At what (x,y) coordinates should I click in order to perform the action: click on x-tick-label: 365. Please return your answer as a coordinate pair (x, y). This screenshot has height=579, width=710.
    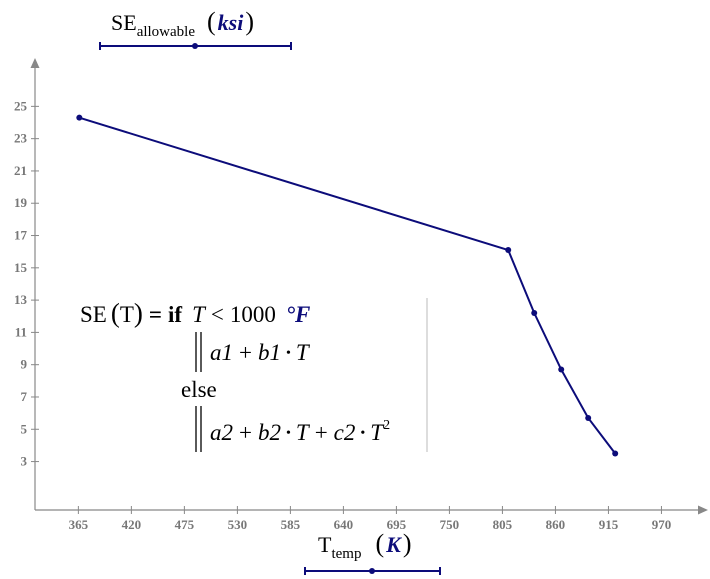
    Looking at the image, I should click on (79, 524).